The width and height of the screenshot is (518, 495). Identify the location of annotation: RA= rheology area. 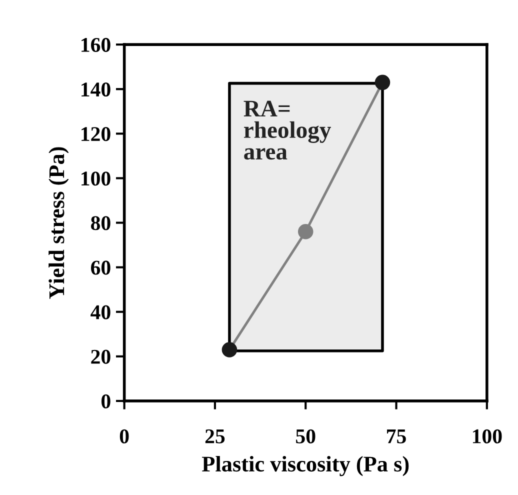
(288, 130).